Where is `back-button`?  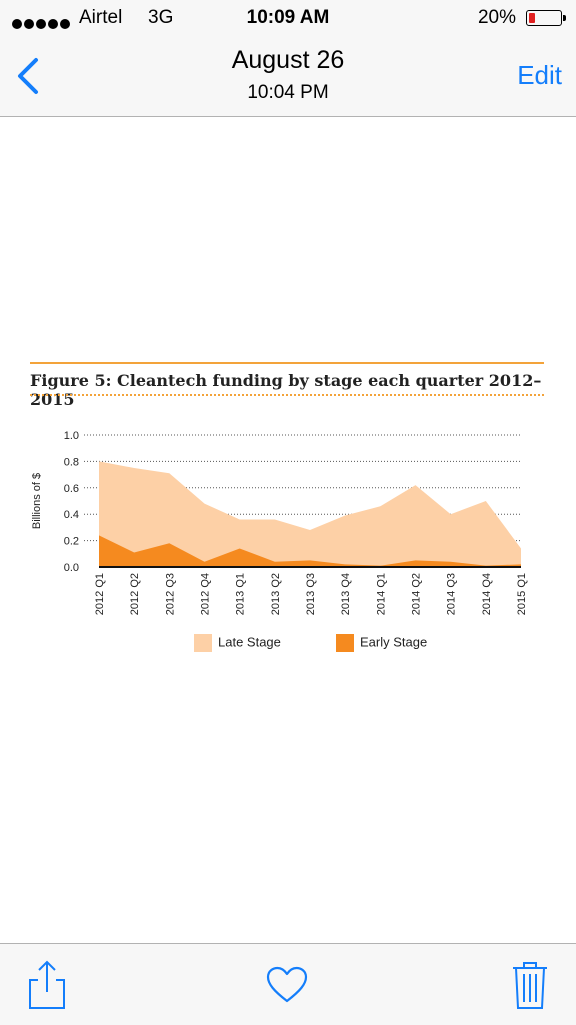 back-button is located at coordinates (29, 76).